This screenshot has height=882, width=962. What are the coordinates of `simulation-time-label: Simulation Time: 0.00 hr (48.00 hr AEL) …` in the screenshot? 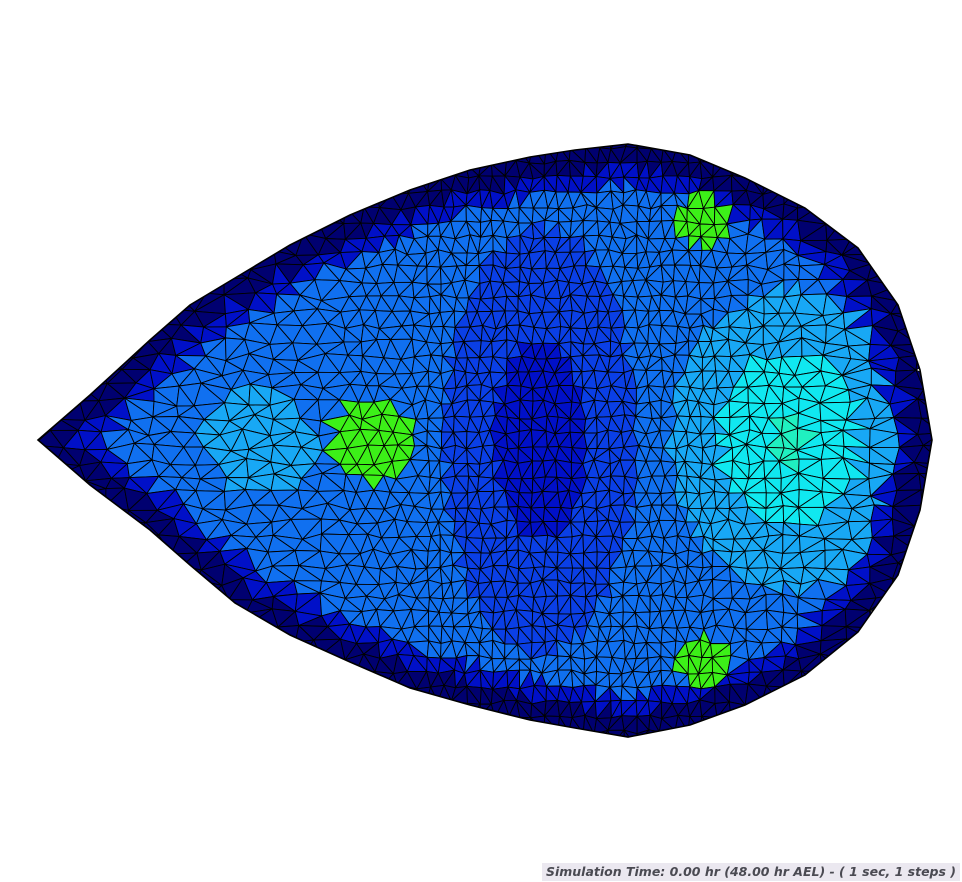 It's located at (750, 872).